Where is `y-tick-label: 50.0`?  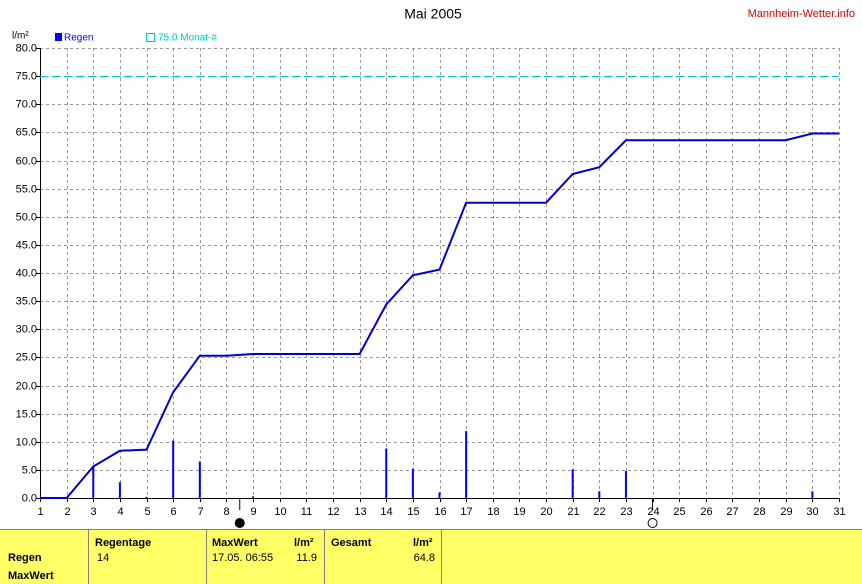
y-tick-label: 50.0 is located at coordinates (26, 217).